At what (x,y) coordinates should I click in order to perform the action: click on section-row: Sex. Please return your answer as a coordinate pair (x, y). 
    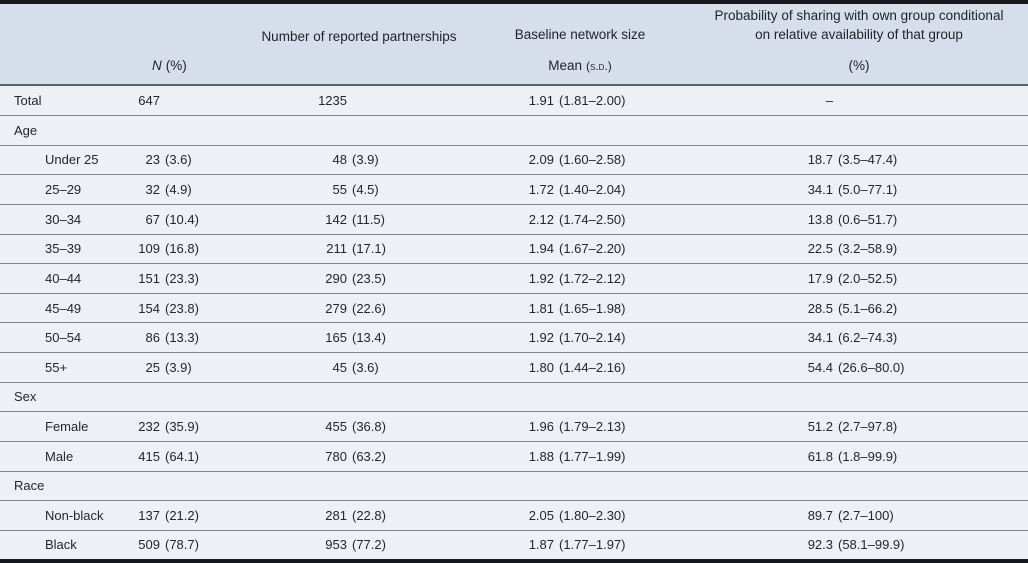
    Looking at the image, I should click on (514, 397).